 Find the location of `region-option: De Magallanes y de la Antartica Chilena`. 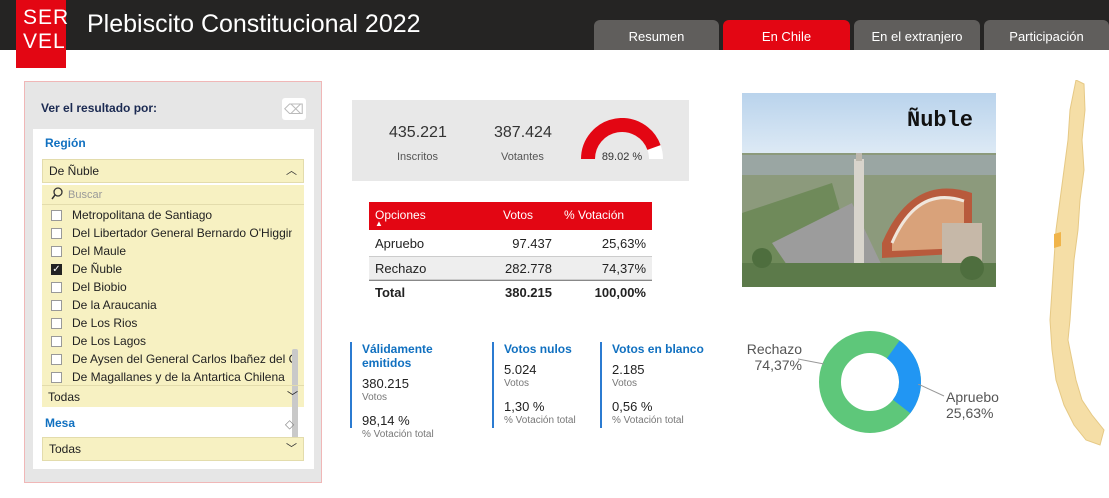

region-option: De Magallanes y de la Antartica Chilena is located at coordinates (167, 377).